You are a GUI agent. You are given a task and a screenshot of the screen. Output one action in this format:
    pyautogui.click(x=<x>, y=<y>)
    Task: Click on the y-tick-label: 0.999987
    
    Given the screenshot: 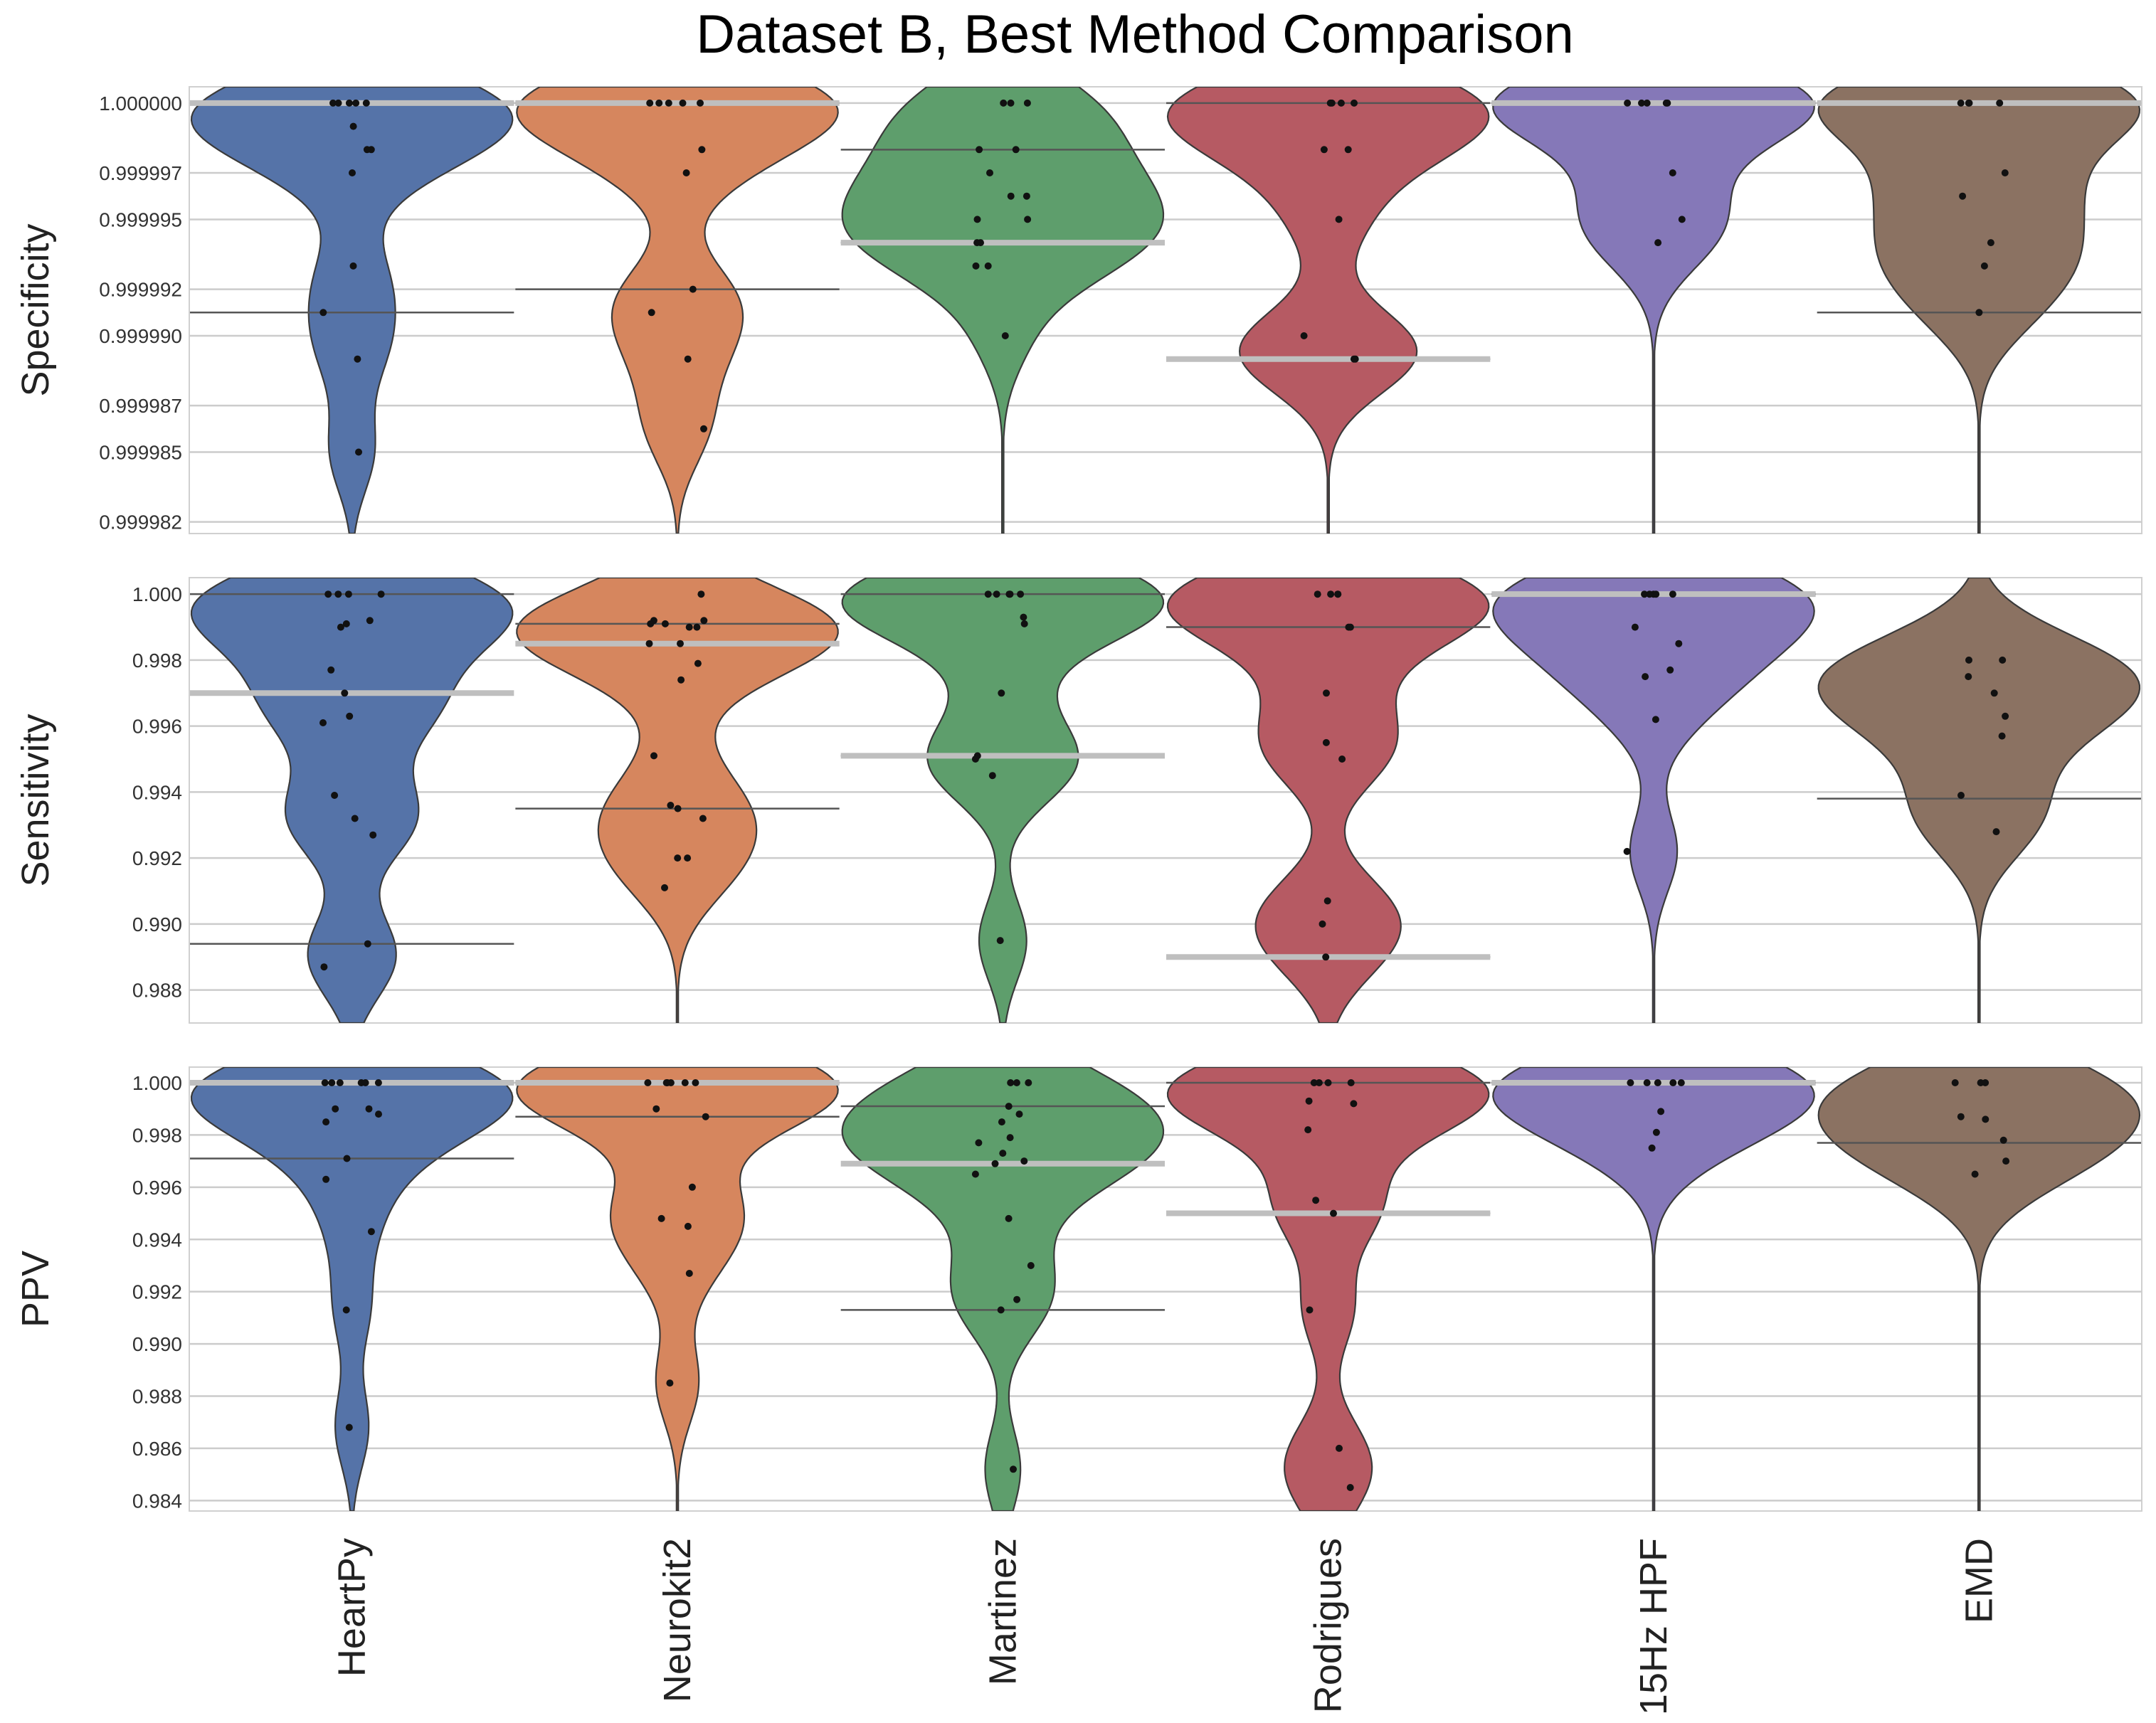 What is the action you would take?
    pyautogui.click(x=140, y=406)
    